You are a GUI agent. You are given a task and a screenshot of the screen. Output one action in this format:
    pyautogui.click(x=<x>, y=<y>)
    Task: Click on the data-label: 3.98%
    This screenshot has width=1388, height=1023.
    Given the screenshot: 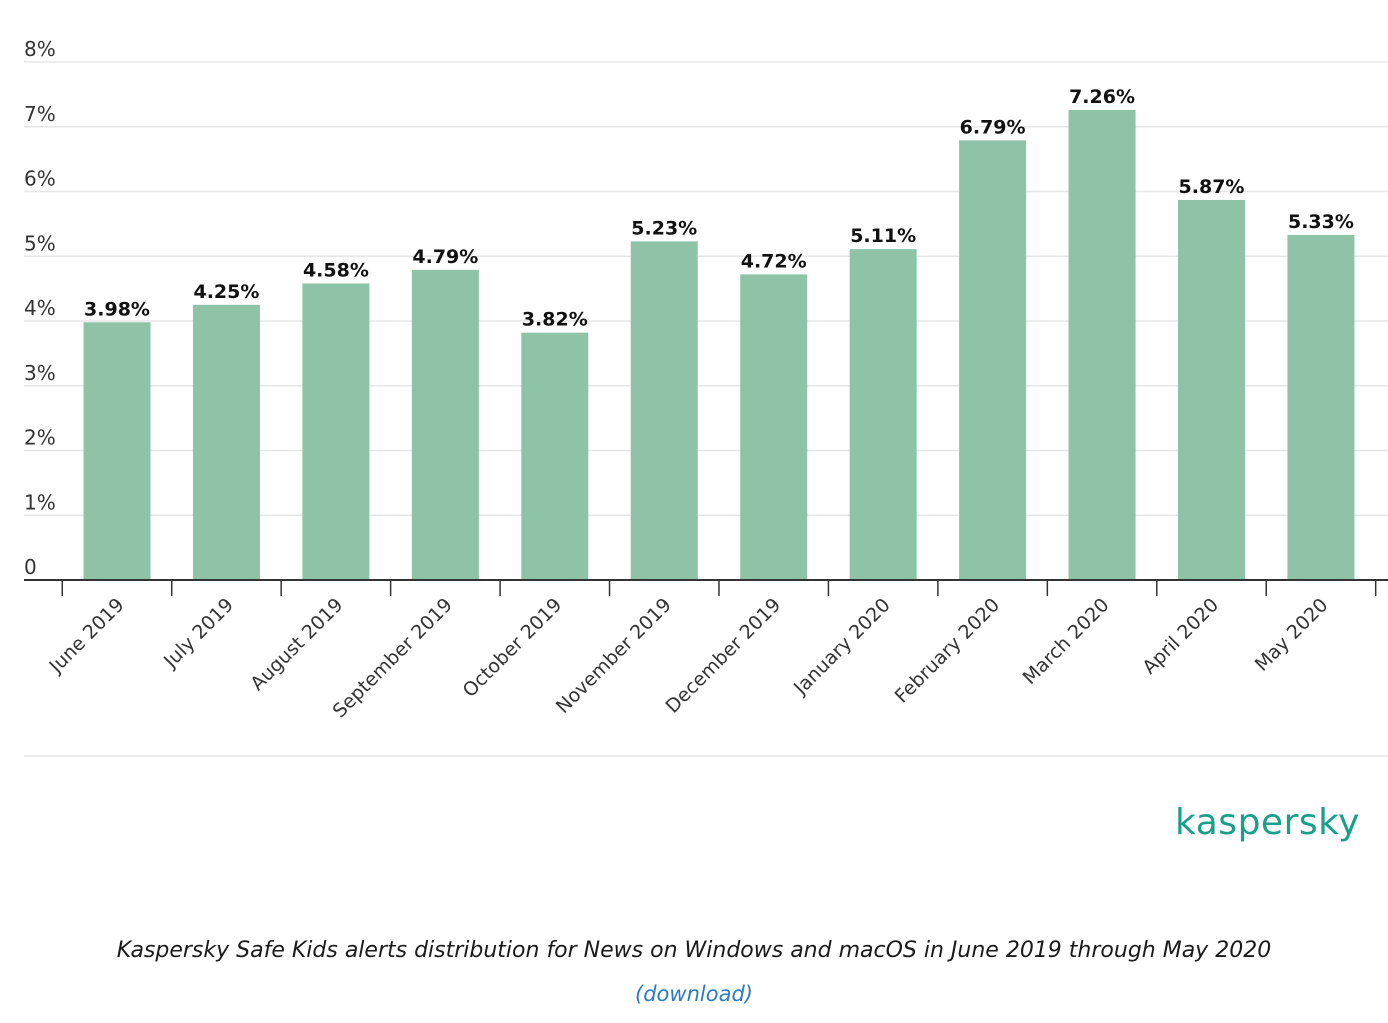 What is the action you would take?
    pyautogui.click(x=117, y=309)
    